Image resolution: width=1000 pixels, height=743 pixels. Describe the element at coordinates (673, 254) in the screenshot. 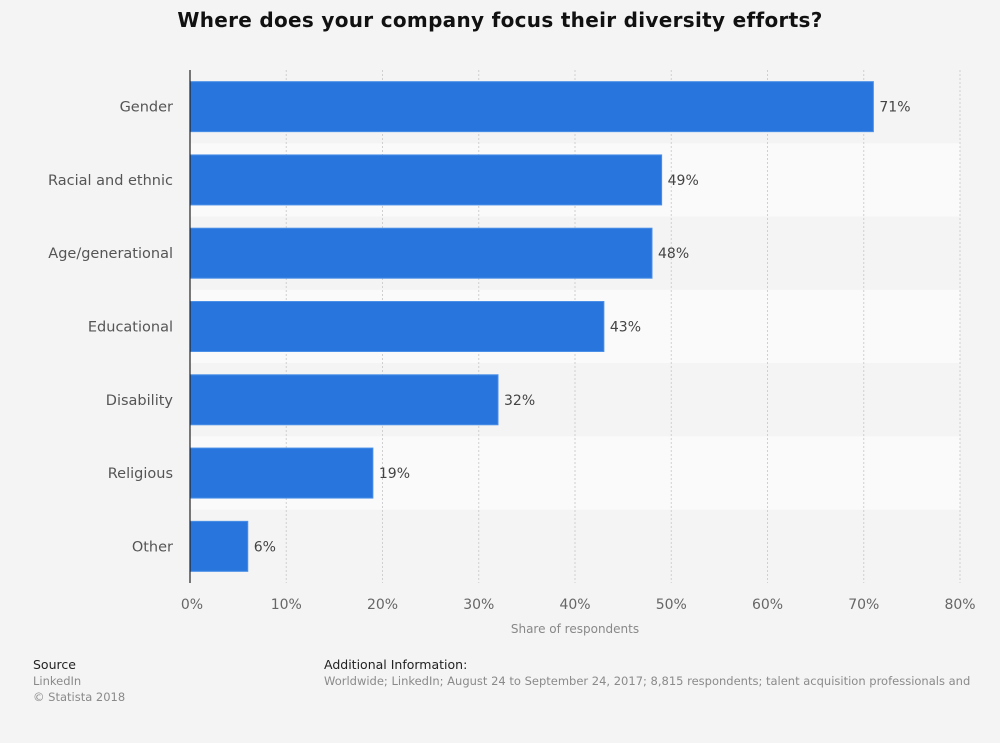

I see `data-label: 48%` at that location.